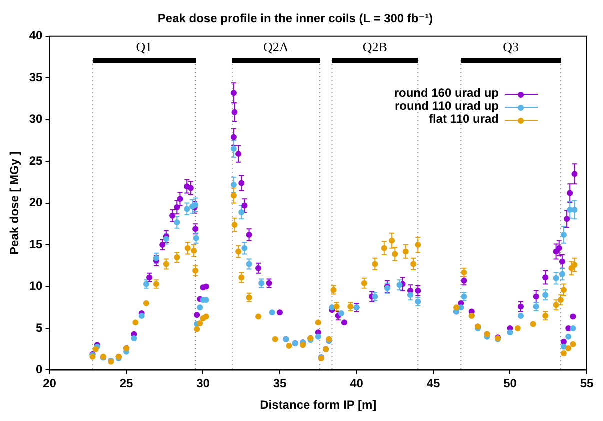  Describe the element at coordinates (446, 93) in the screenshot. I see `legend-label: round 160 urad up` at that location.